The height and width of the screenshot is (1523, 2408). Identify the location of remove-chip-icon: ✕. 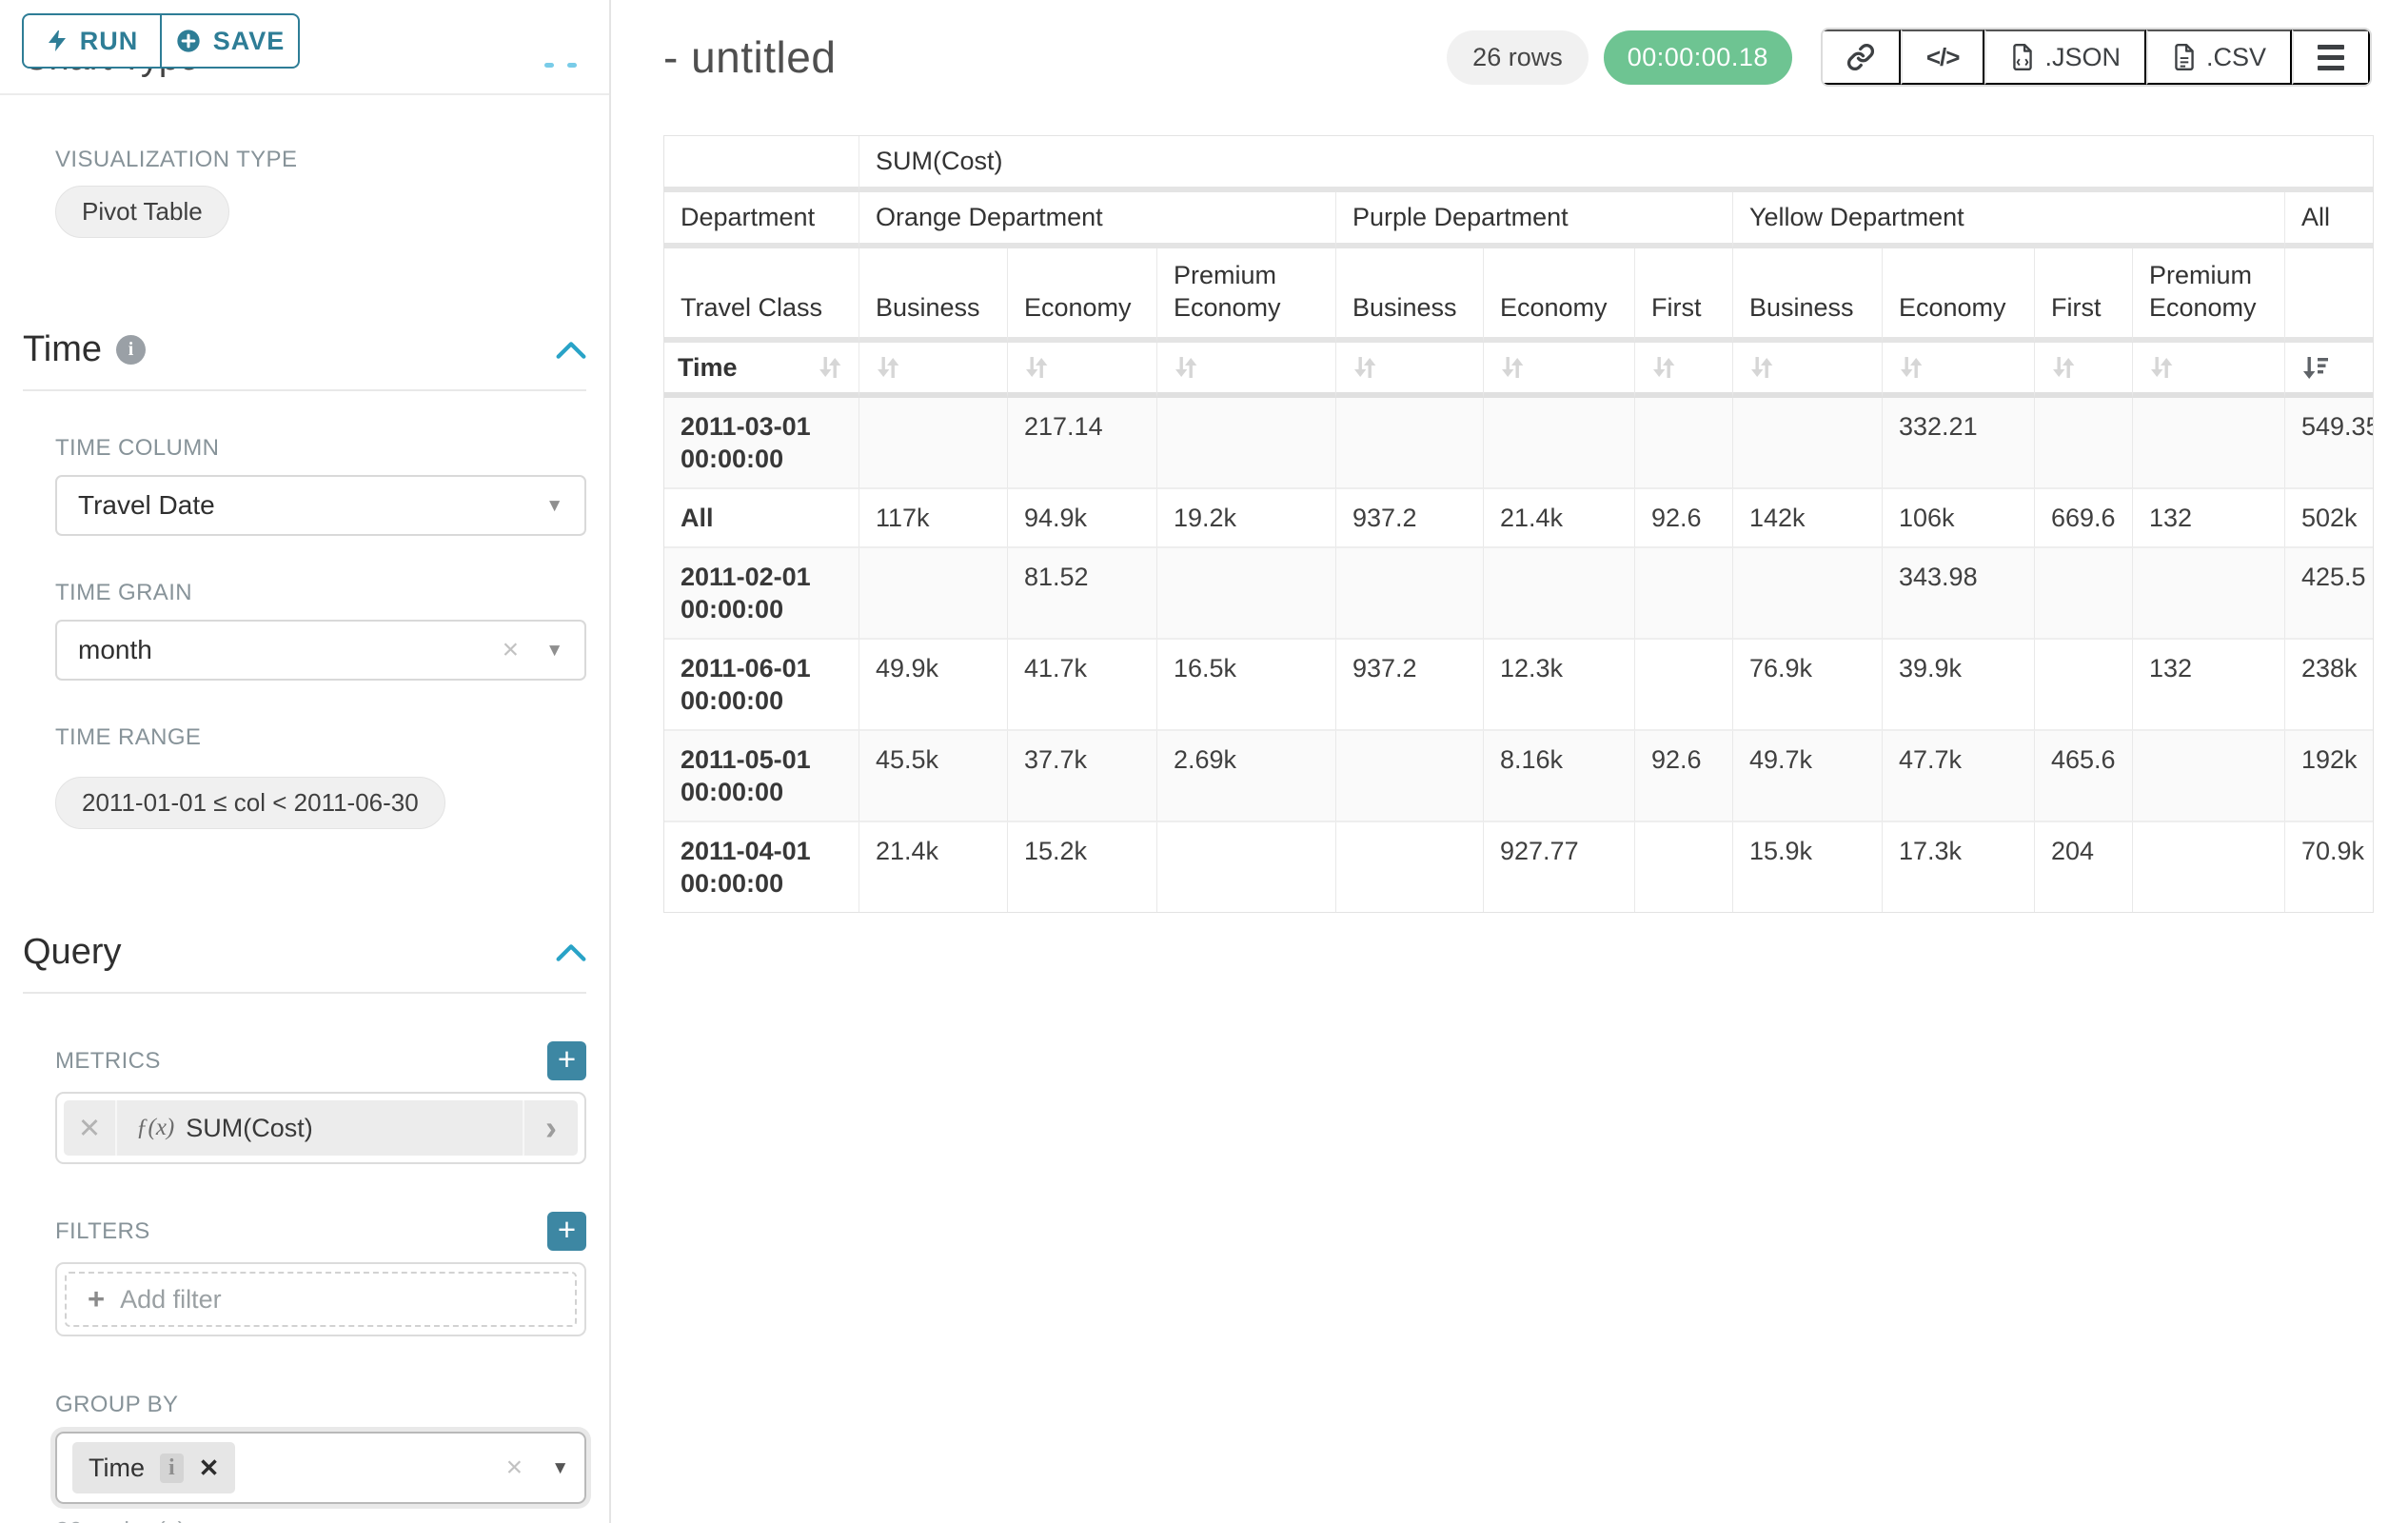
(209, 1468).